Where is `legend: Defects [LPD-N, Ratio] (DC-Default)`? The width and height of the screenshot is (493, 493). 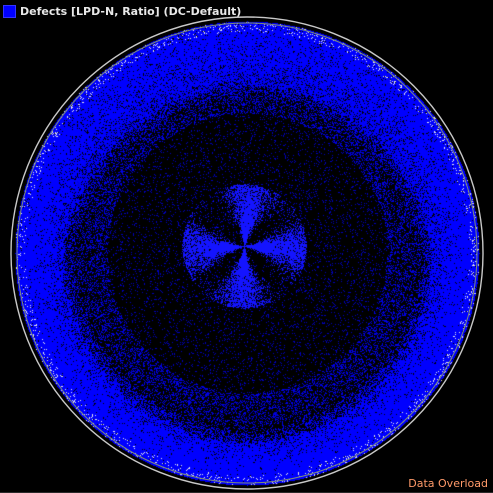
legend: Defects [LPD-N, Ratio] (DC-Default) is located at coordinates (122, 11).